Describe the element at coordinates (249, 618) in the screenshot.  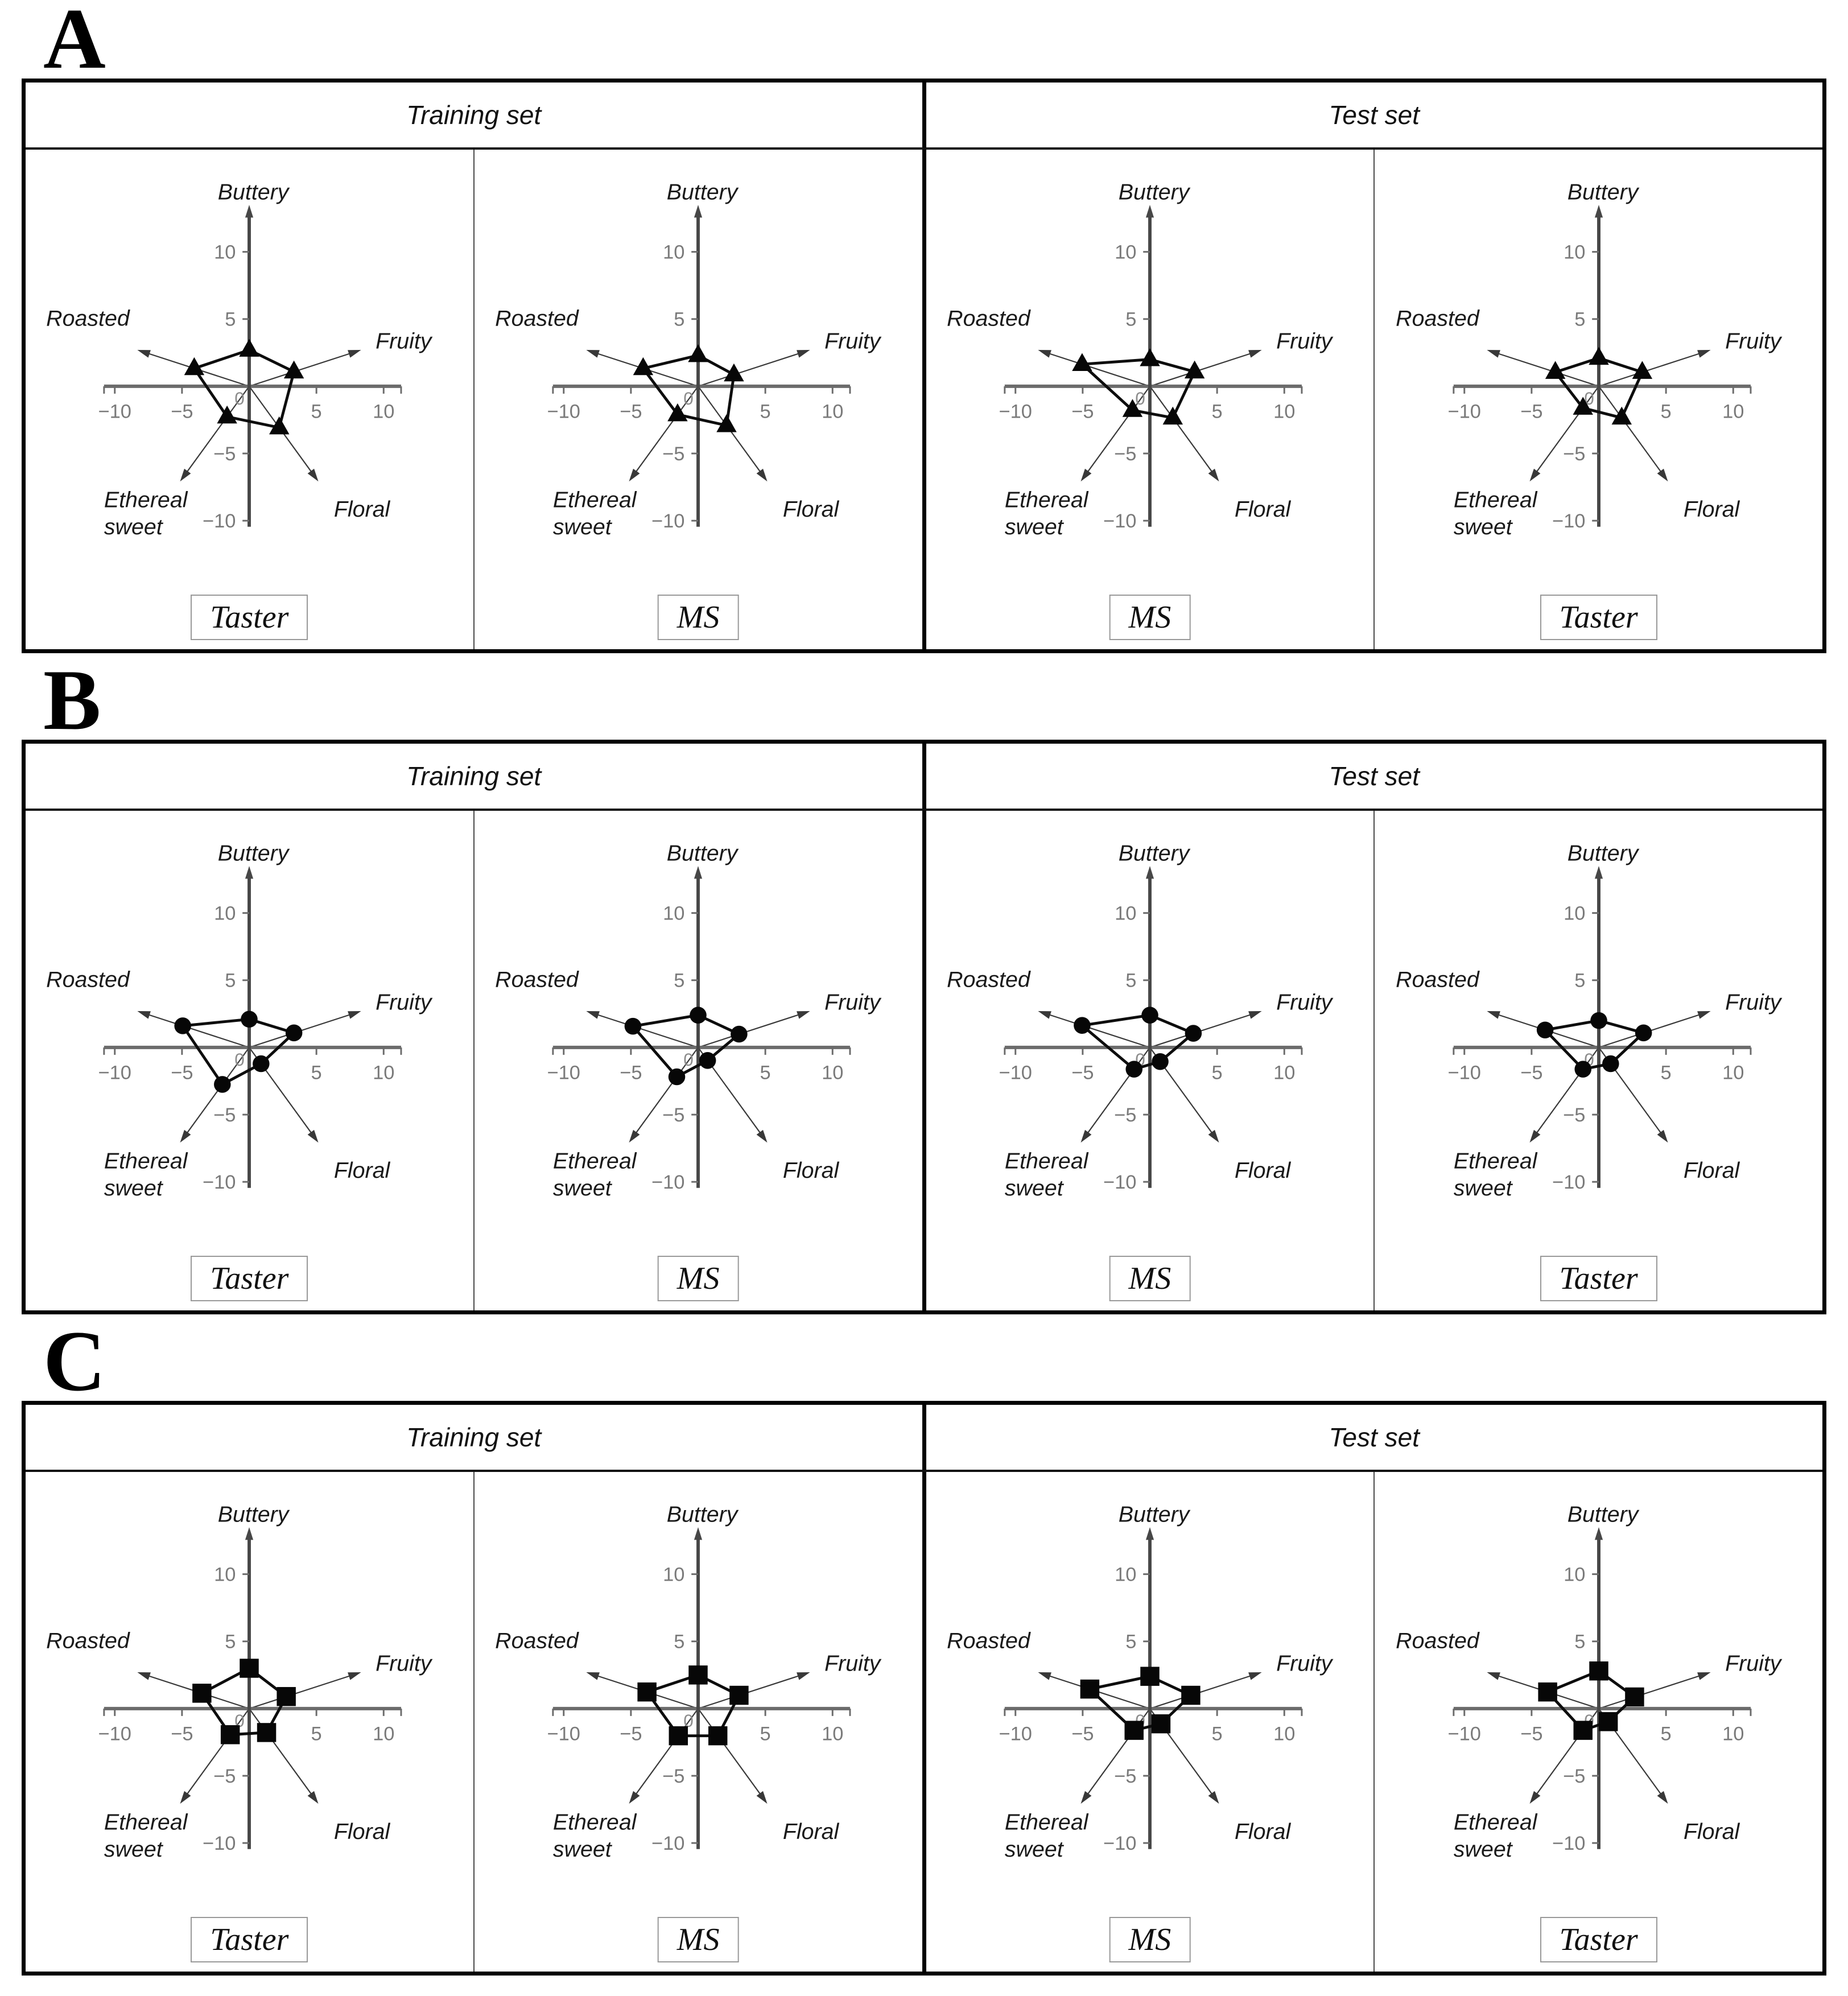
I see `plot-caption: Taster` at that location.